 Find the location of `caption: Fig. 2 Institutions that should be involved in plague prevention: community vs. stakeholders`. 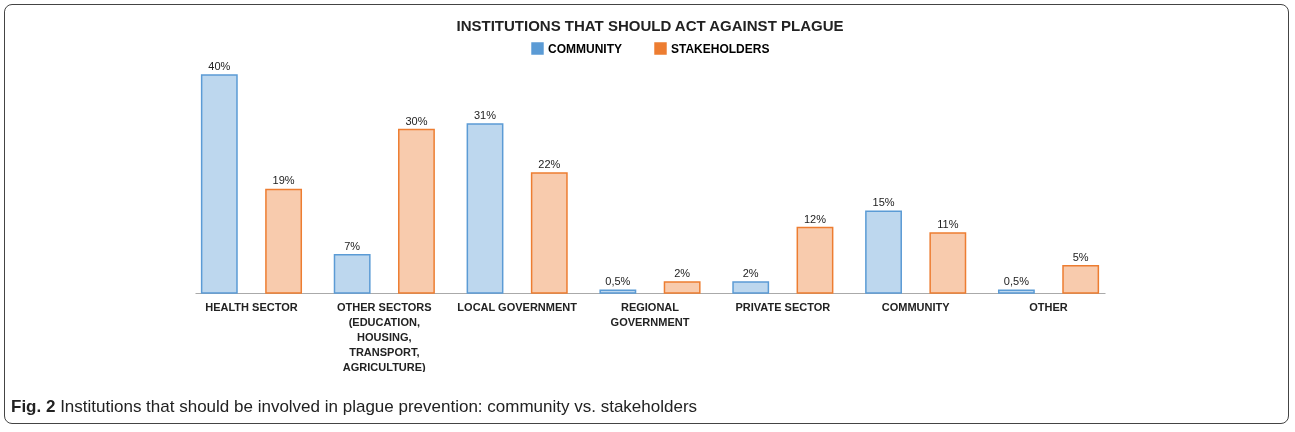

caption: Fig. 2 Institutions that should be involved in plague prevention: community vs. stakeholders is located at coordinates (354, 407).